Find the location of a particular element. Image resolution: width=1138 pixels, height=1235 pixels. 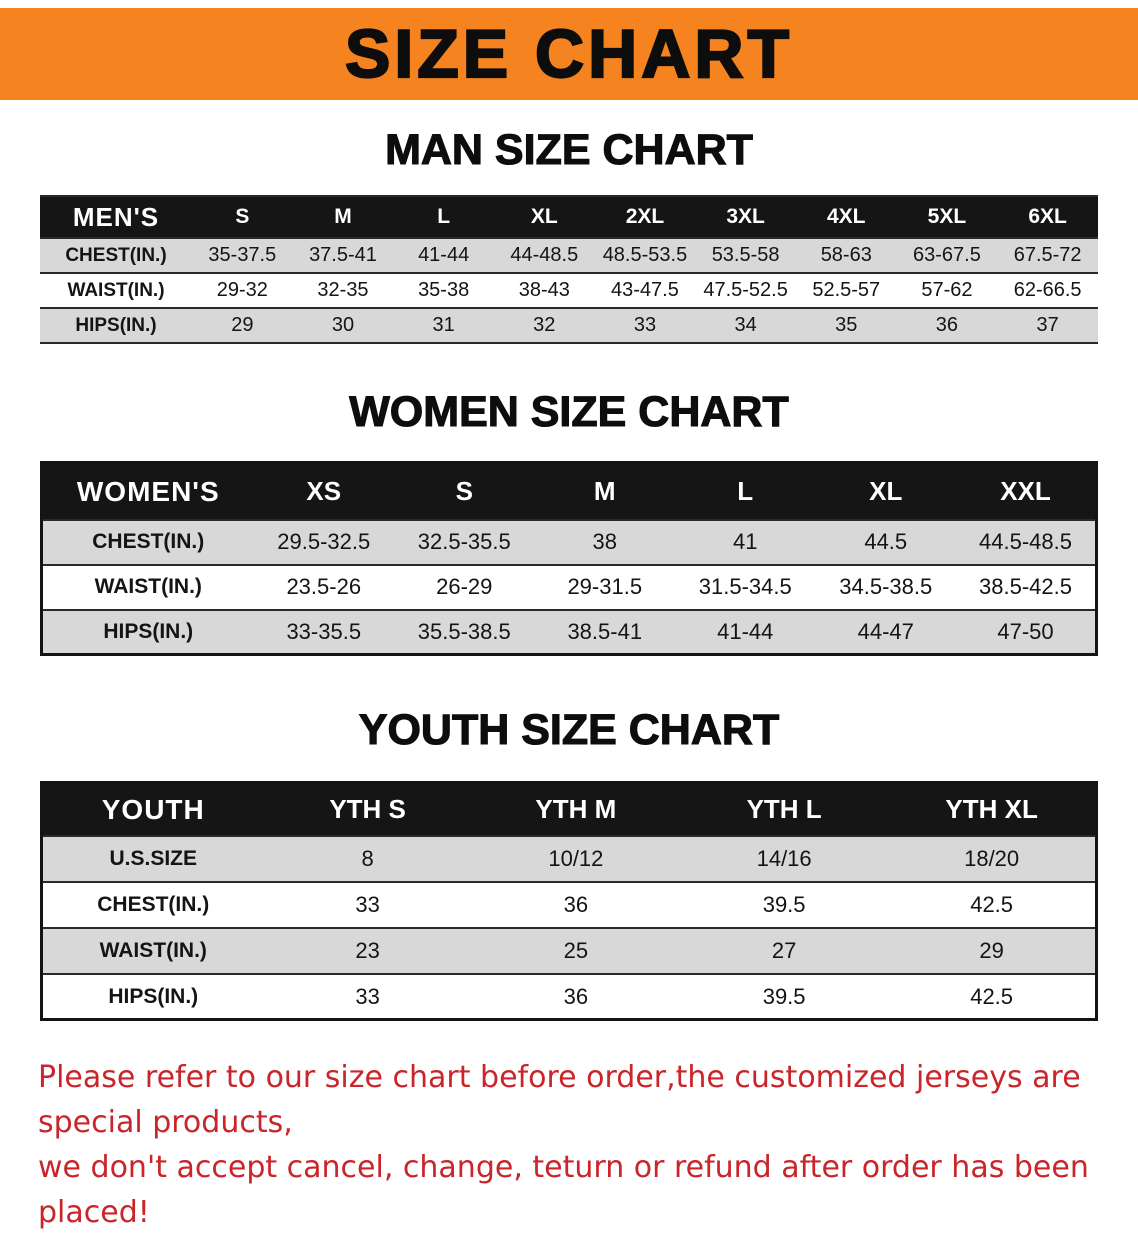

table-cell: 23 is located at coordinates (367, 950).